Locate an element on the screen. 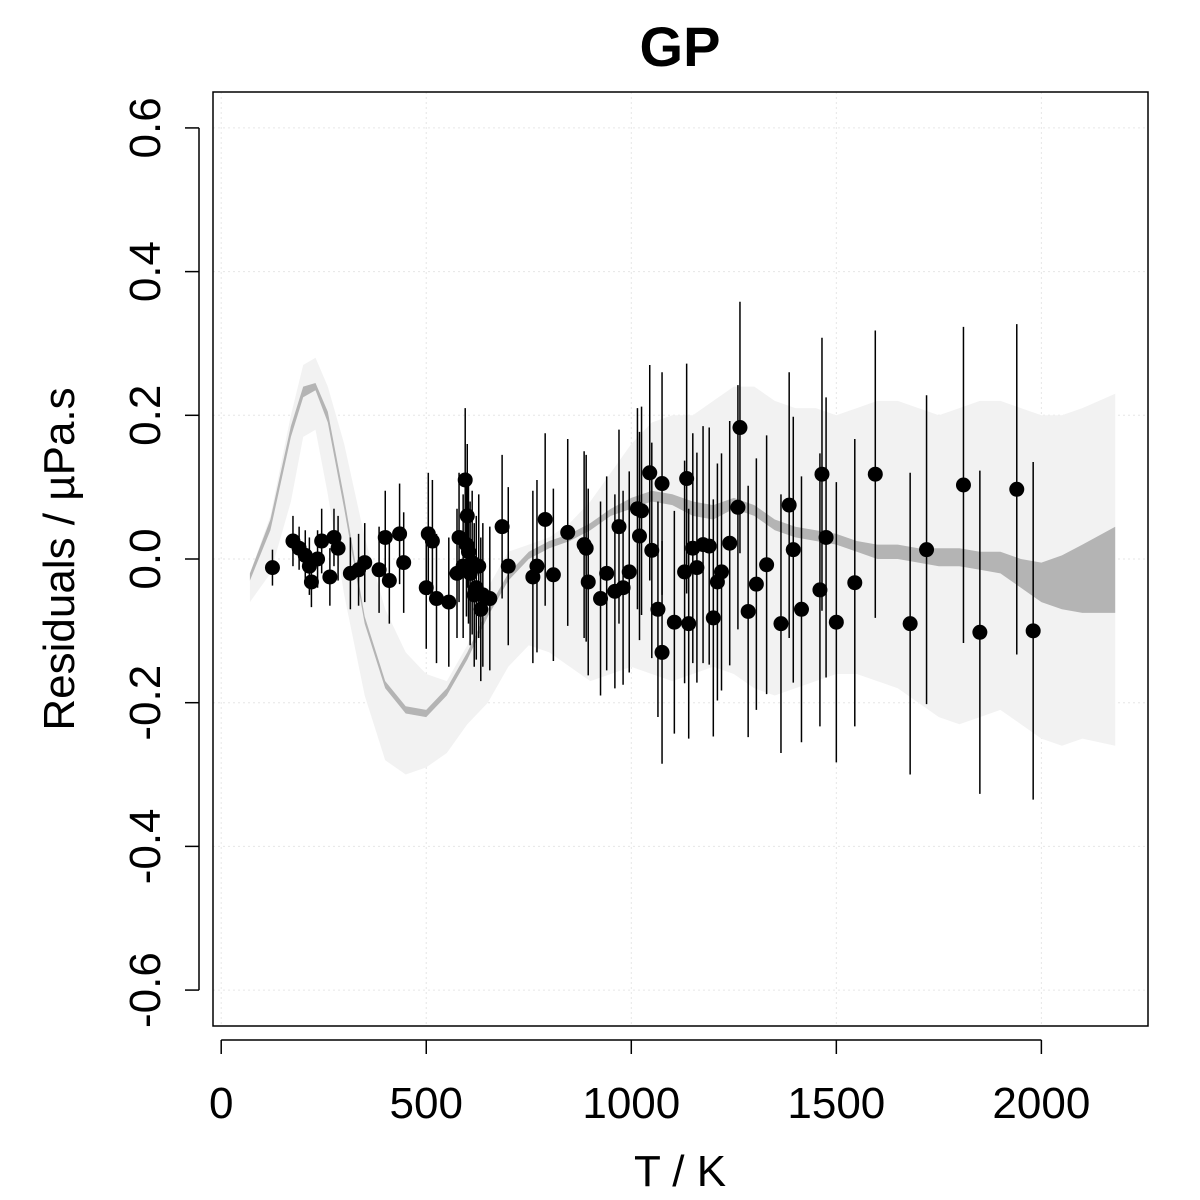 This screenshot has width=1200, height=1200. x-tick-label-3: 1500 is located at coordinates (836, 1103).